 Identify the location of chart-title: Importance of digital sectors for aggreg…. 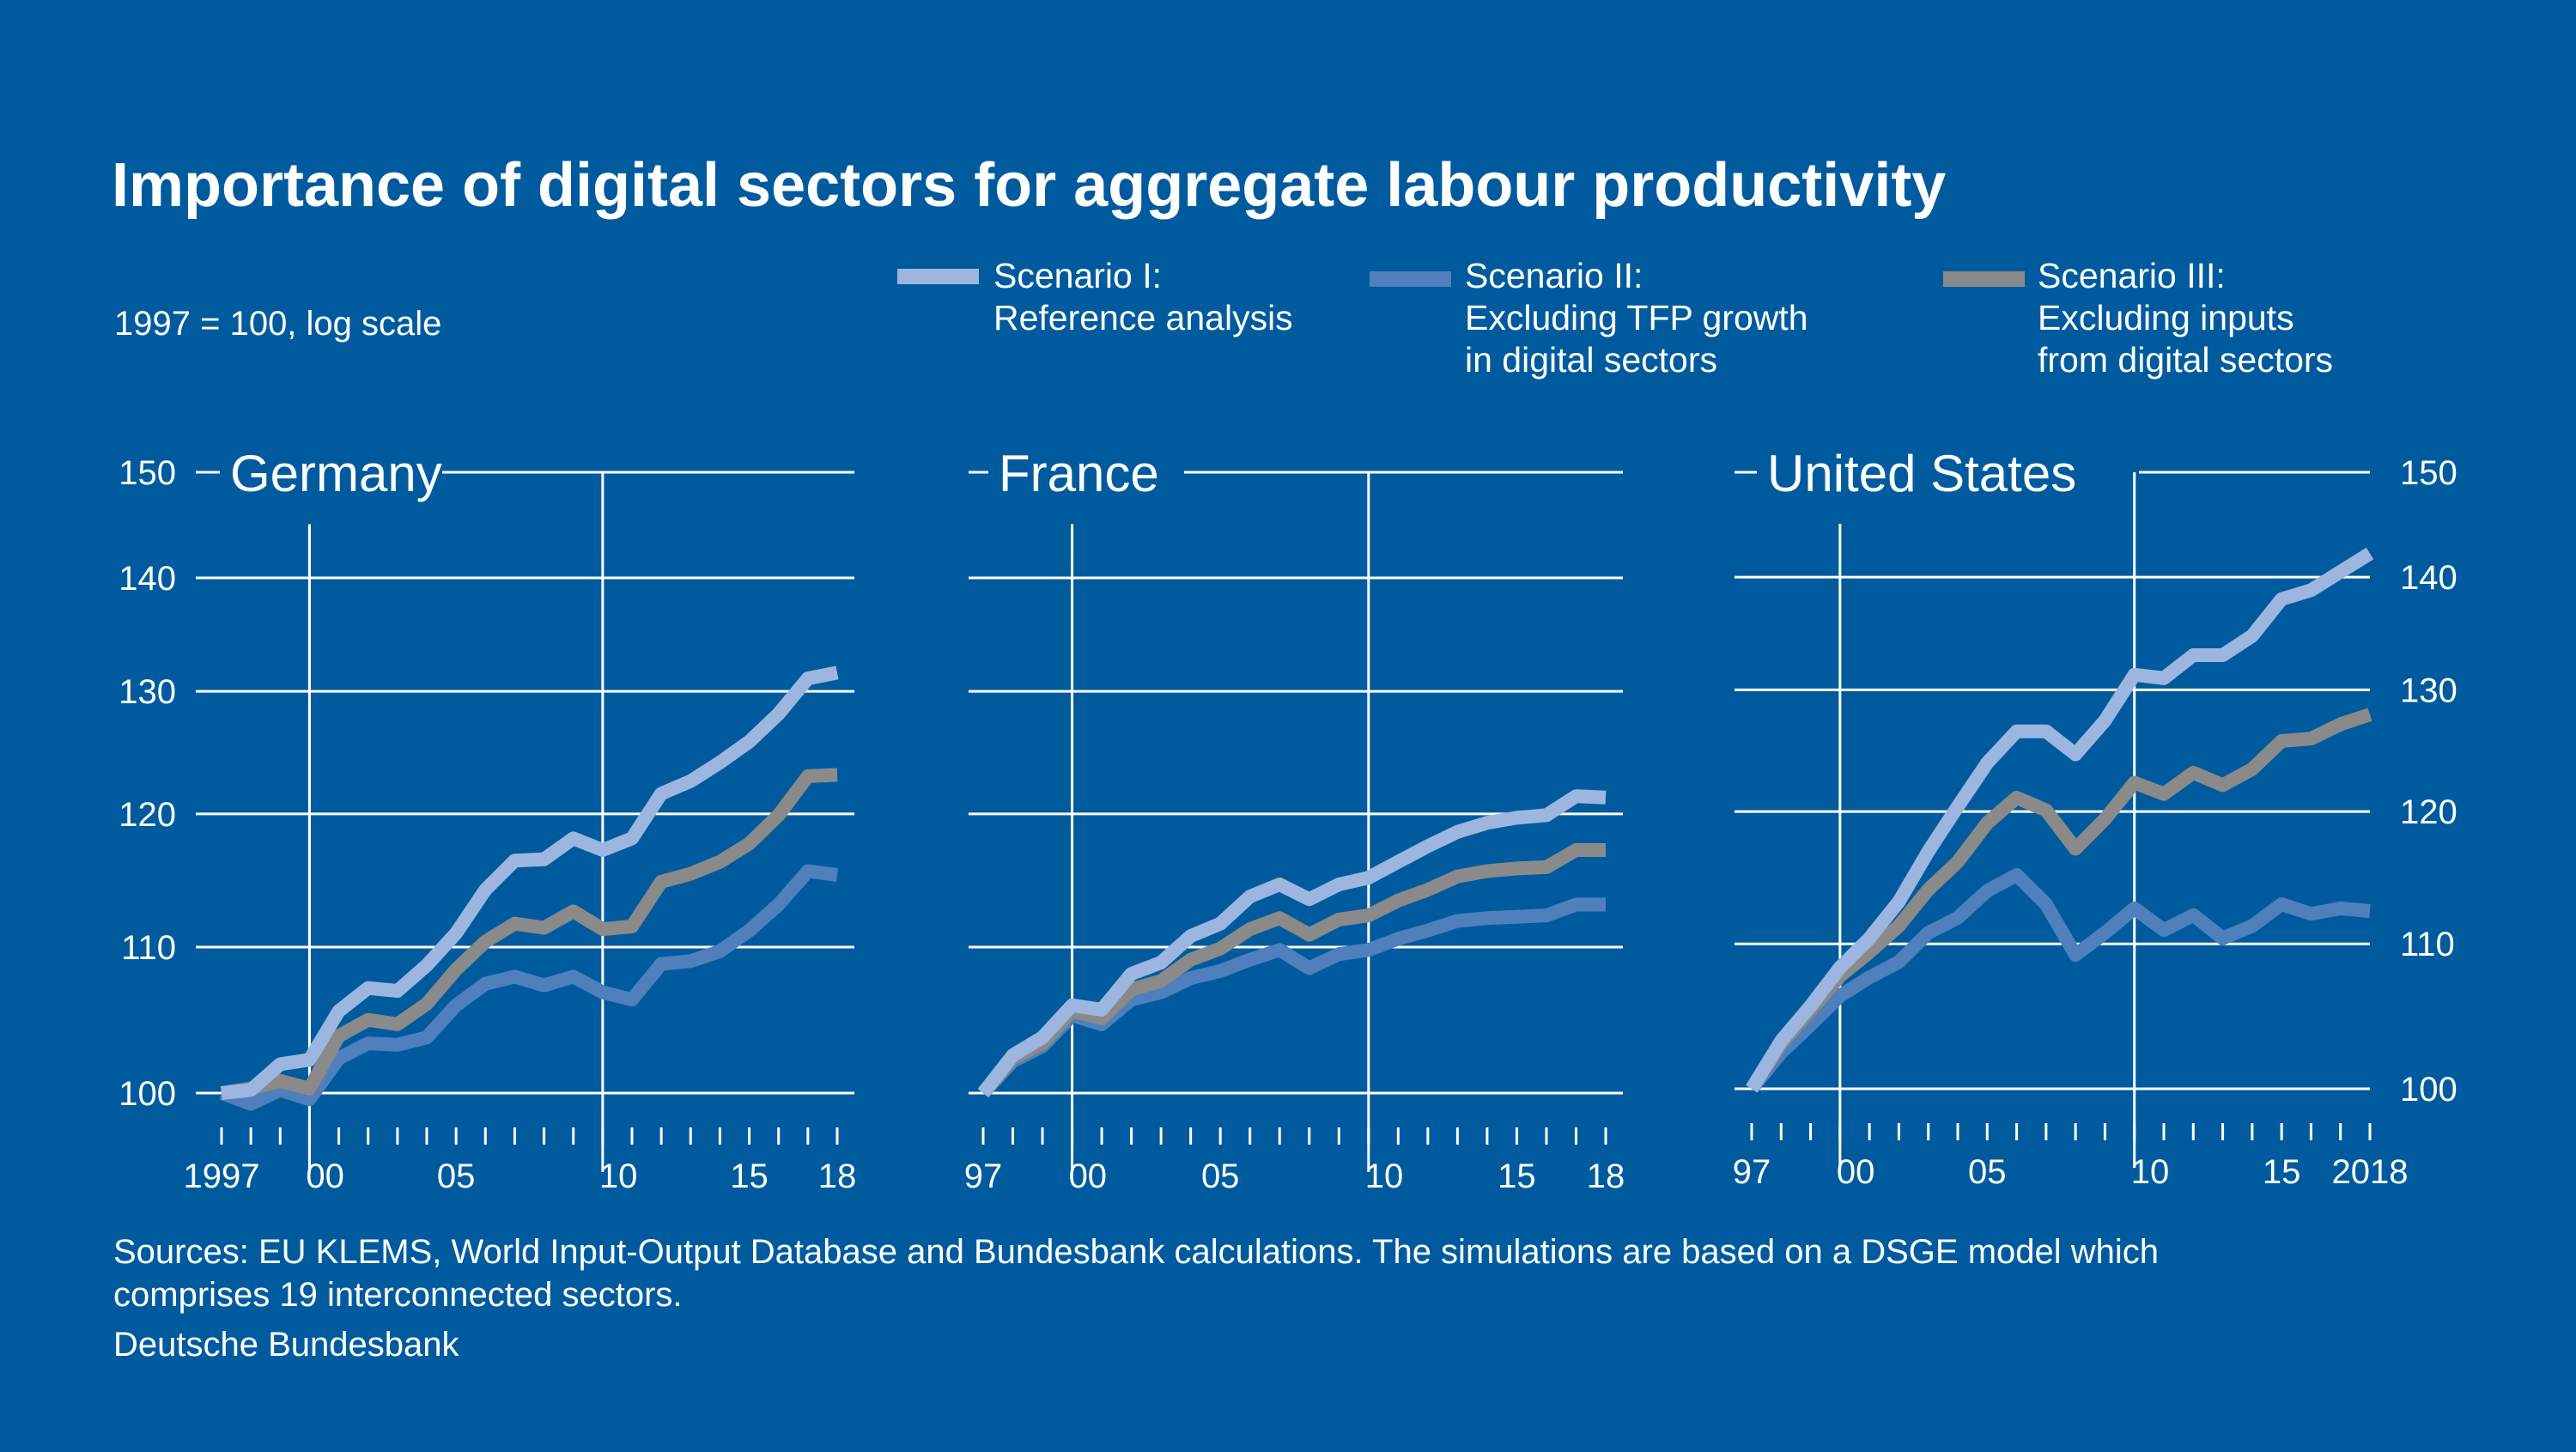
(1029, 185).